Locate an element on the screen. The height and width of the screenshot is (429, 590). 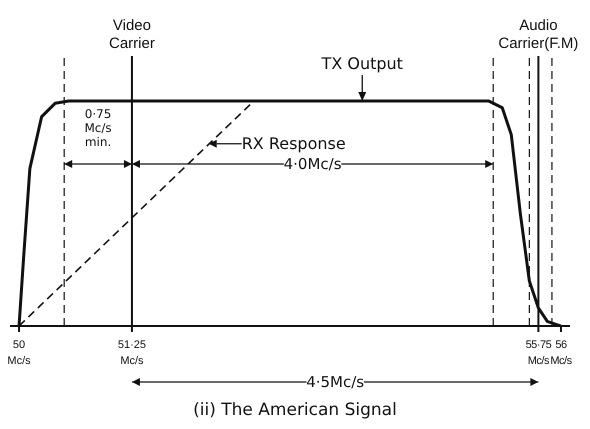
x-tick-label: 55·75 Mc/s is located at coordinates (539, 353).